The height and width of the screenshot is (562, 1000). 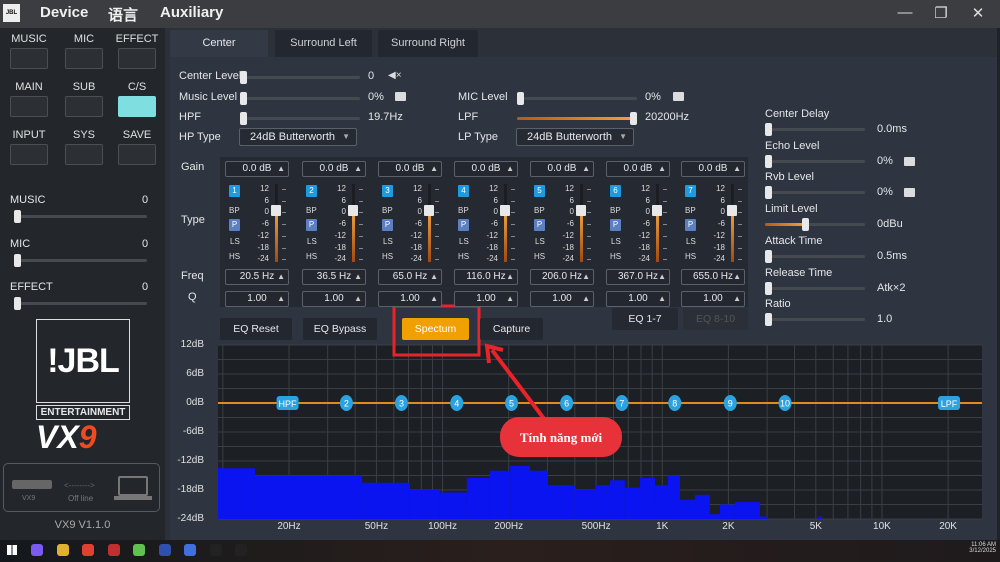 What do you see at coordinates (678, 96) in the screenshot?
I see `mic-mute-toggle` at bounding box center [678, 96].